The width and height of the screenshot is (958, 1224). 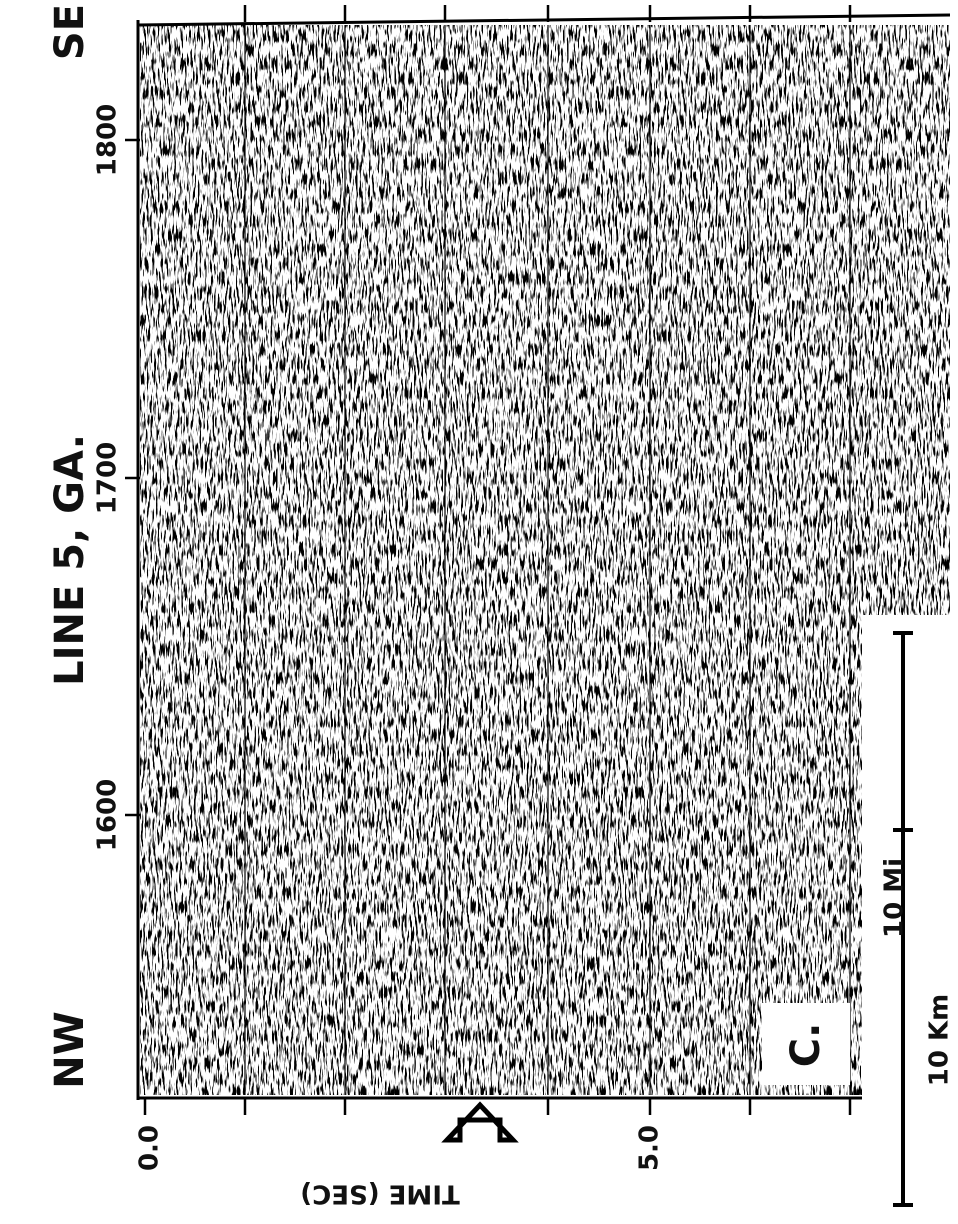 I want to click on panel-box, so click(x=806, y=1044).